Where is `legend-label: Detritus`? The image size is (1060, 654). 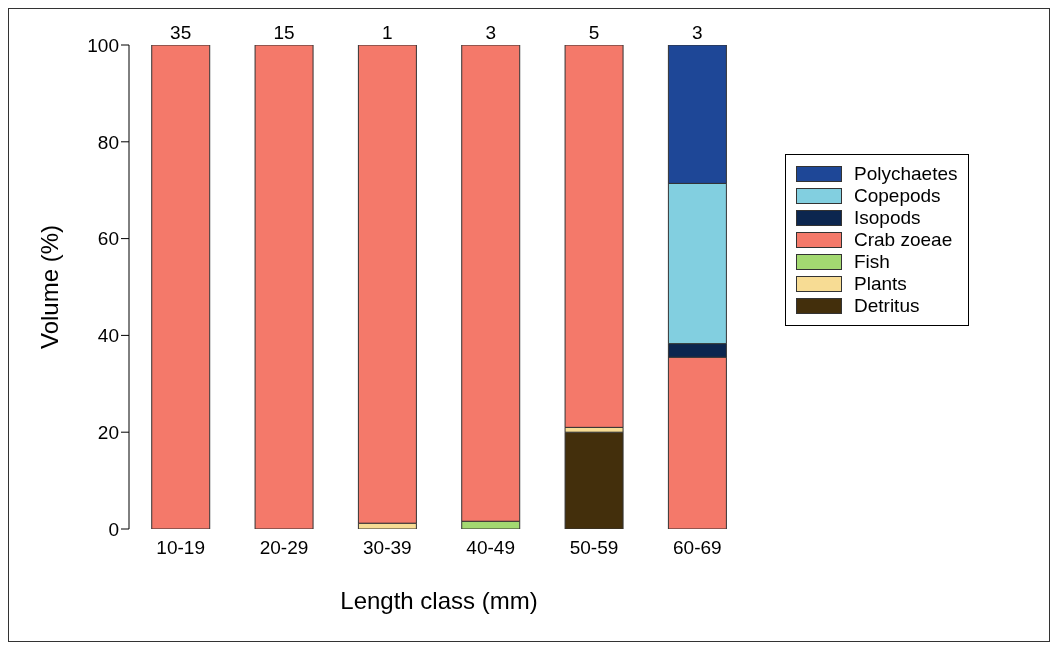
legend-label: Detritus is located at coordinates (887, 306).